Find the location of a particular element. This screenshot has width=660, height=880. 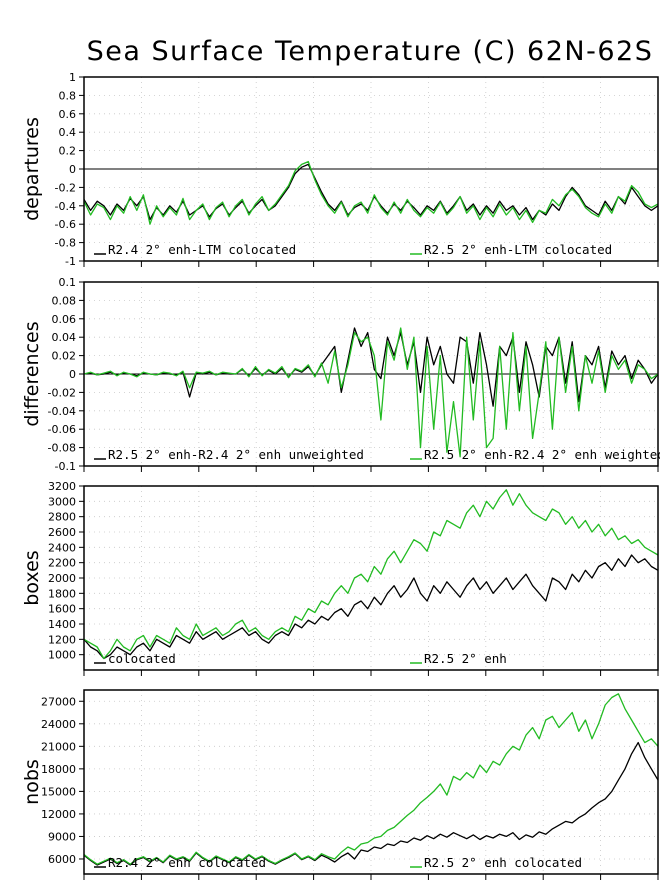

y-tick-label: 0.1 is located at coordinates (68, 282).